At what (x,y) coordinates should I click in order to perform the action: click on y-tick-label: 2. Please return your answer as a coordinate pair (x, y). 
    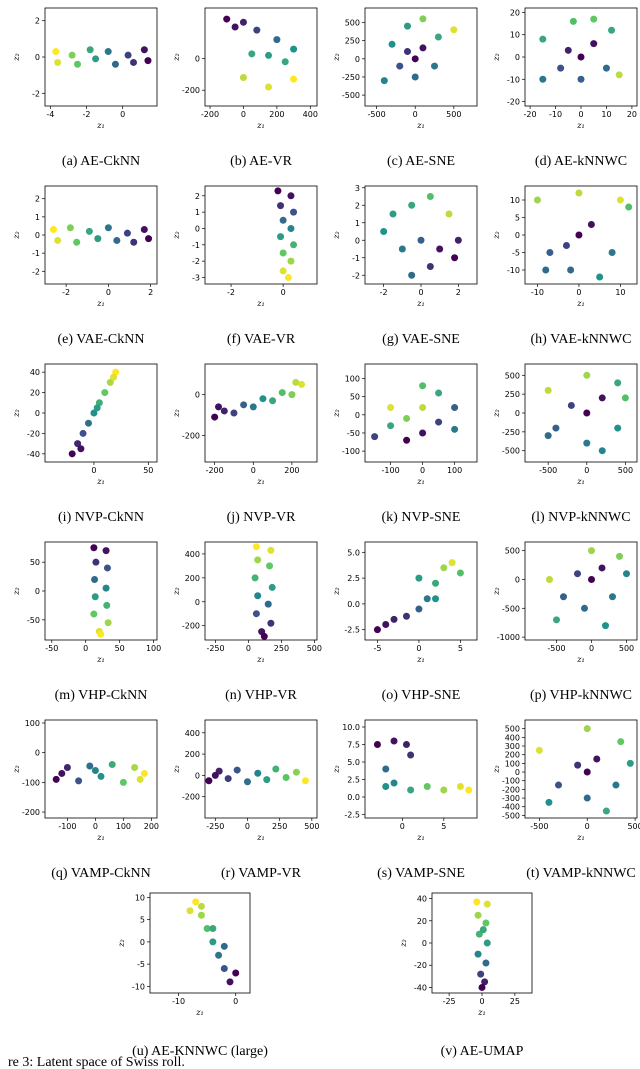
    Looking at the image, I should click on (197, 196).